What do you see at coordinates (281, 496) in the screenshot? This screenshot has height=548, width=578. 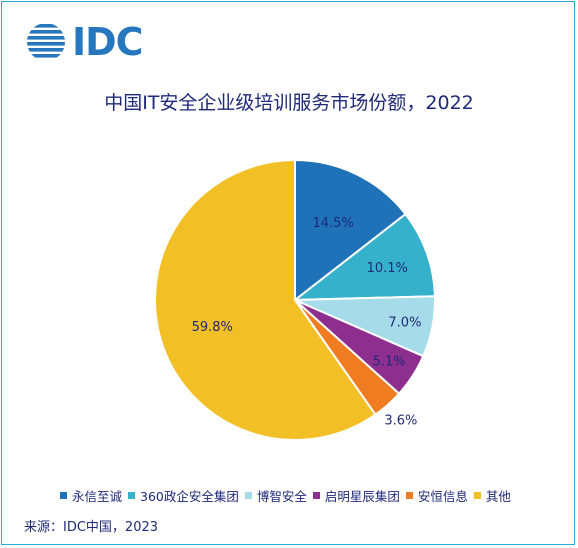 I see `legend-label-2: 博智安全` at bounding box center [281, 496].